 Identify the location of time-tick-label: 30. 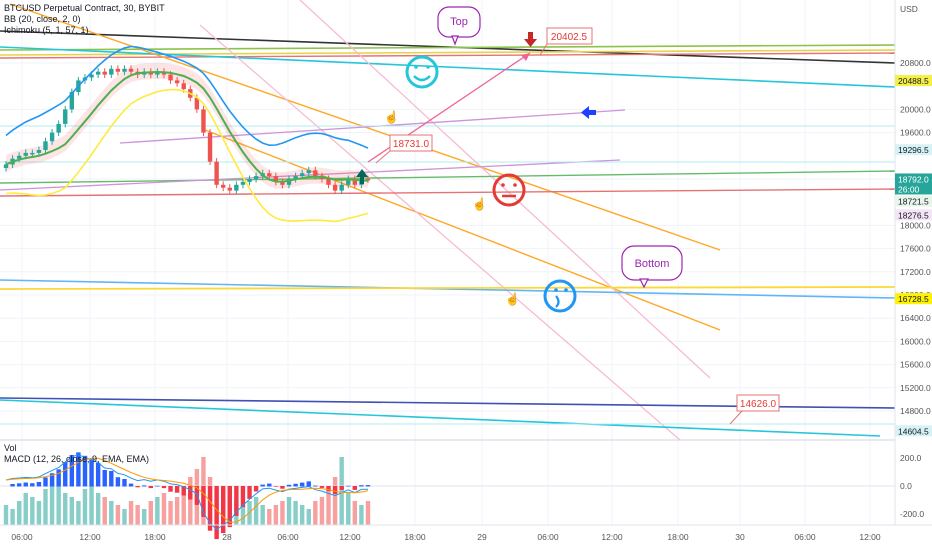
(740, 537).